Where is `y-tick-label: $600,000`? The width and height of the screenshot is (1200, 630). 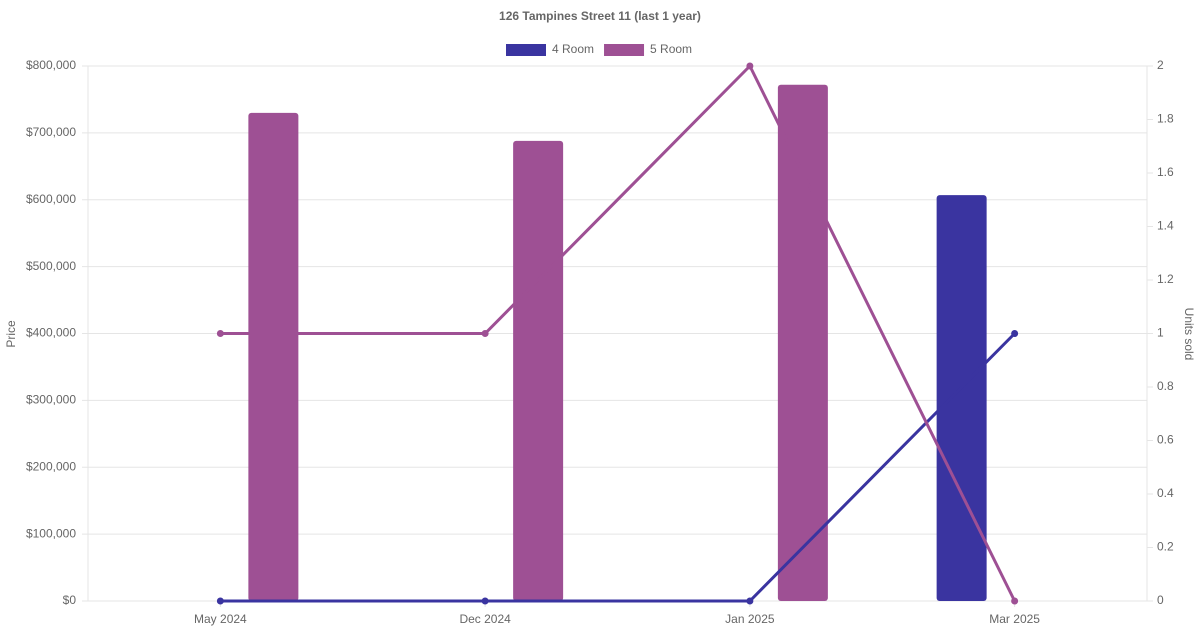
y-tick-label: $600,000 is located at coordinates (51, 199).